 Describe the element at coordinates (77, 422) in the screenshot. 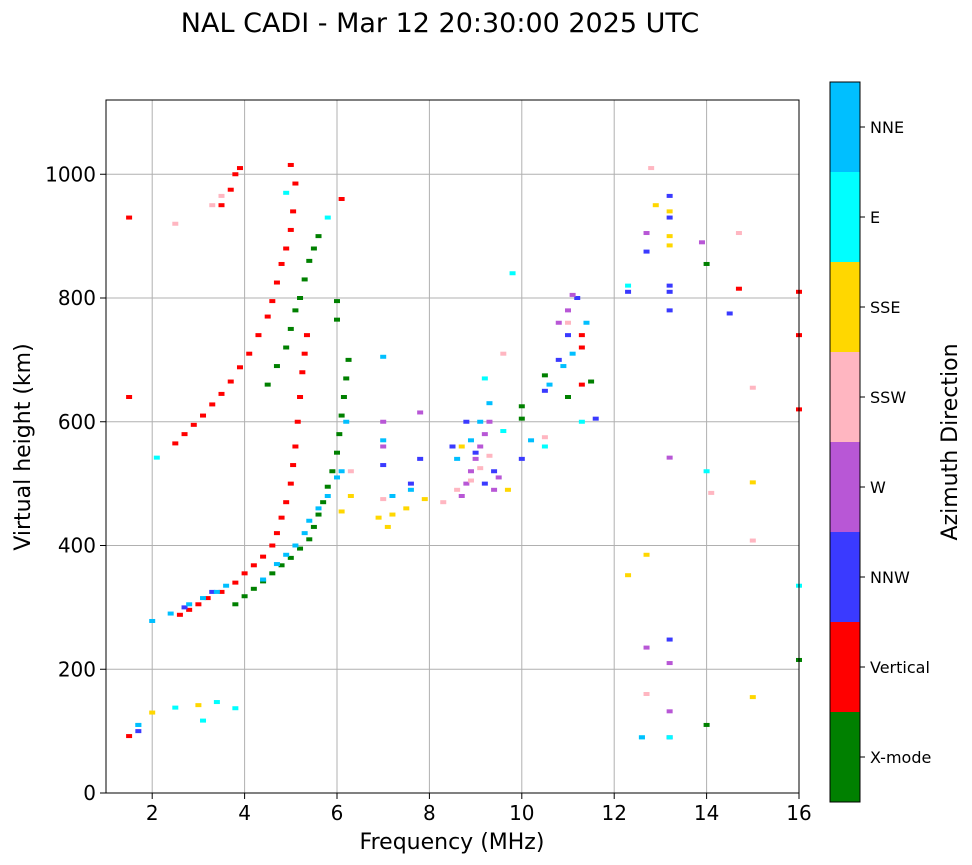

I see `y-tick-label: 600` at that location.